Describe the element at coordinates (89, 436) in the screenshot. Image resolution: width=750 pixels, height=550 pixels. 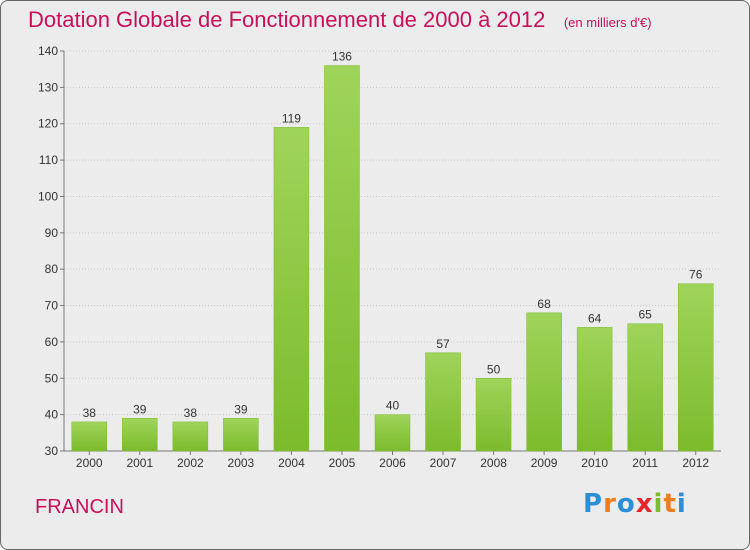
I see `bar-2000` at that location.